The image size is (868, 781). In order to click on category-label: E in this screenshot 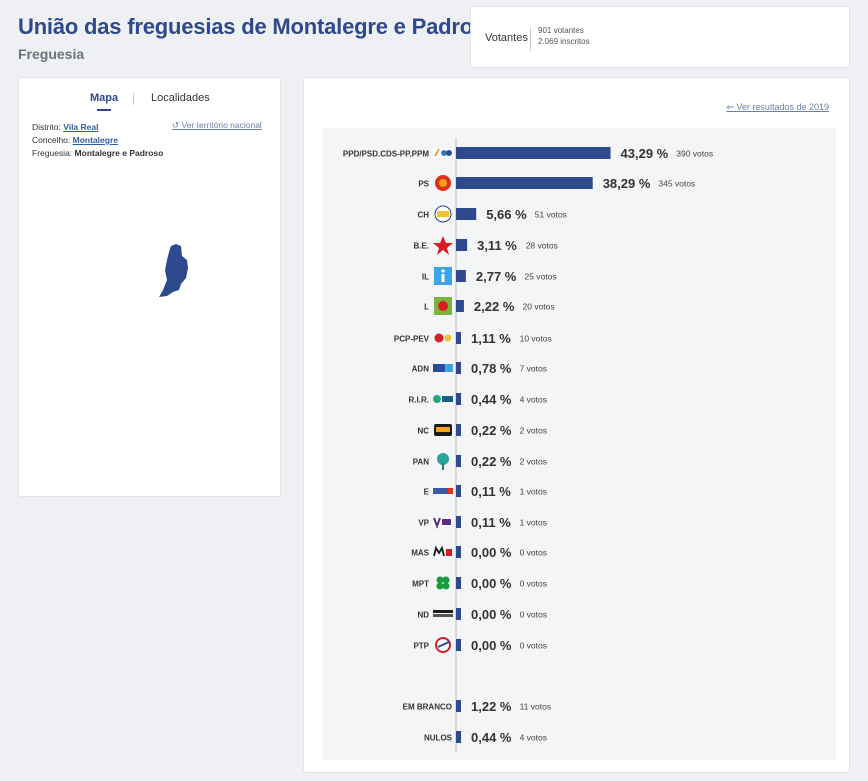, I will do `click(427, 492)`.